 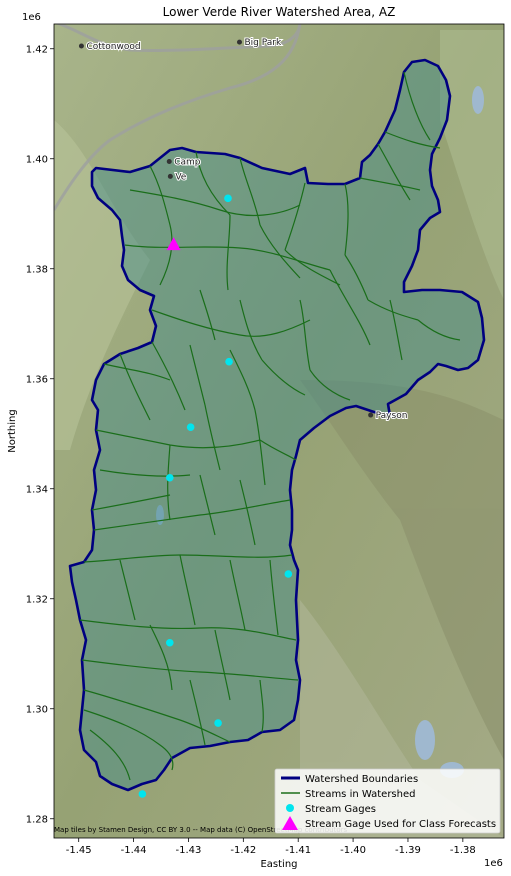 I want to click on x-tick-label: -1.39, so click(x=408, y=850).